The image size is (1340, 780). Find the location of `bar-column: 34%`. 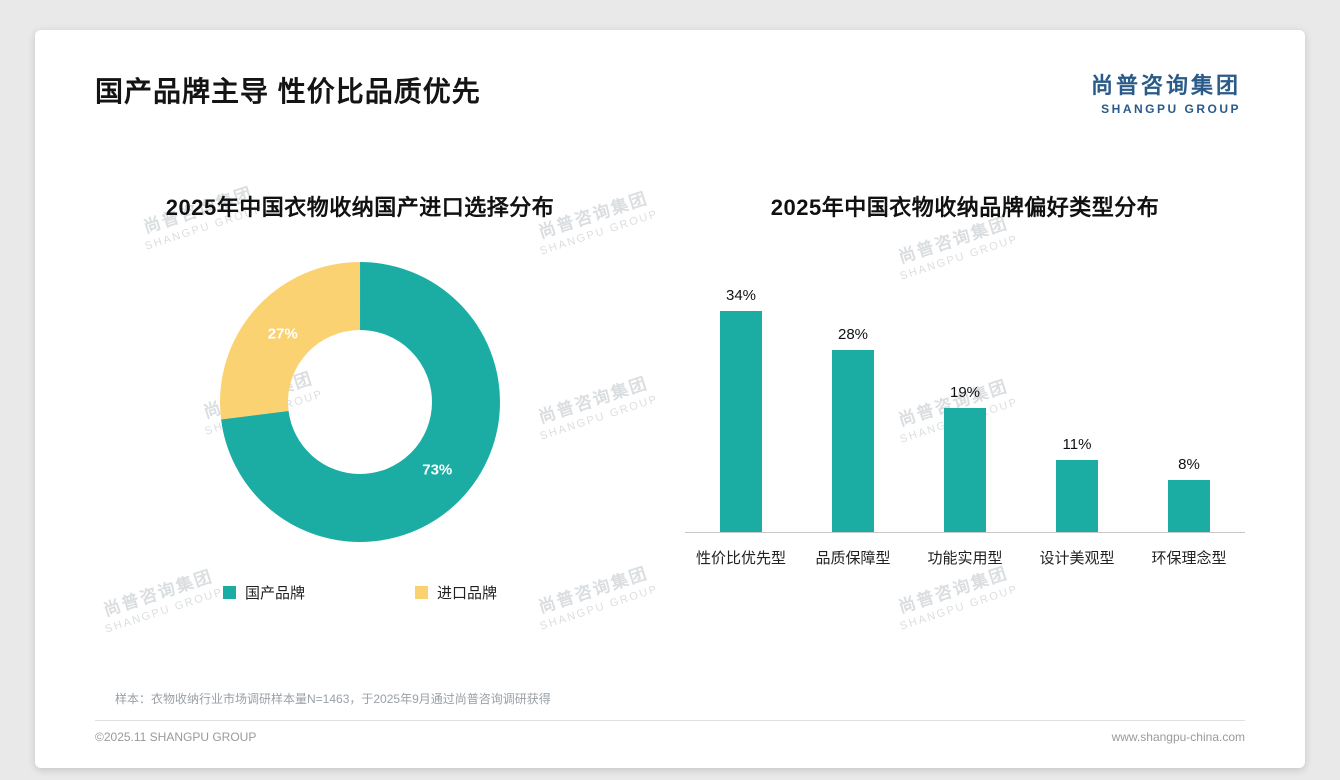

bar-column: 34% is located at coordinates (741, 409).